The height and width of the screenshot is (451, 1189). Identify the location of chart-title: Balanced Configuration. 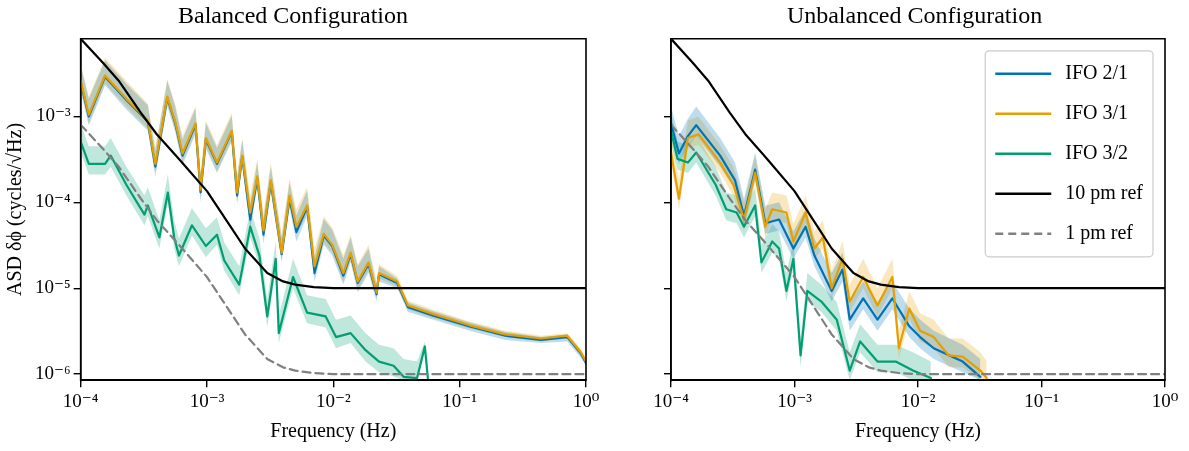
(293, 14).